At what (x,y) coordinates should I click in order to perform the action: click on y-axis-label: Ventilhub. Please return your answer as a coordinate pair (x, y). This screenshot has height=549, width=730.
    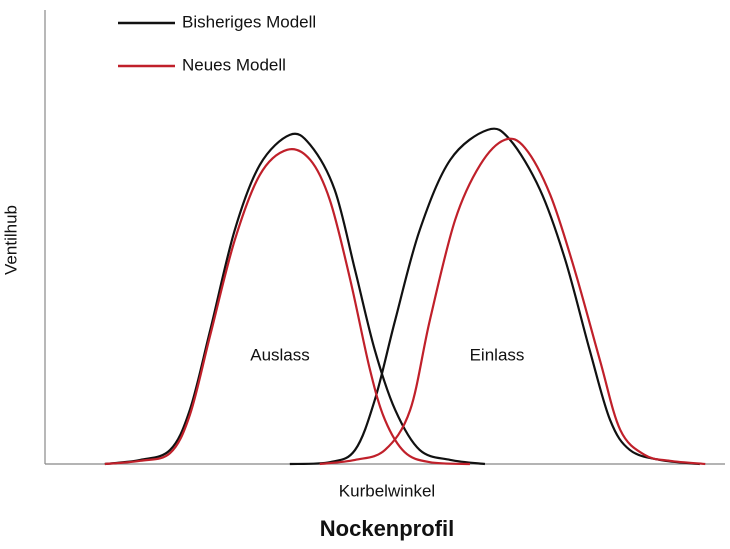
    Looking at the image, I should click on (10, 240).